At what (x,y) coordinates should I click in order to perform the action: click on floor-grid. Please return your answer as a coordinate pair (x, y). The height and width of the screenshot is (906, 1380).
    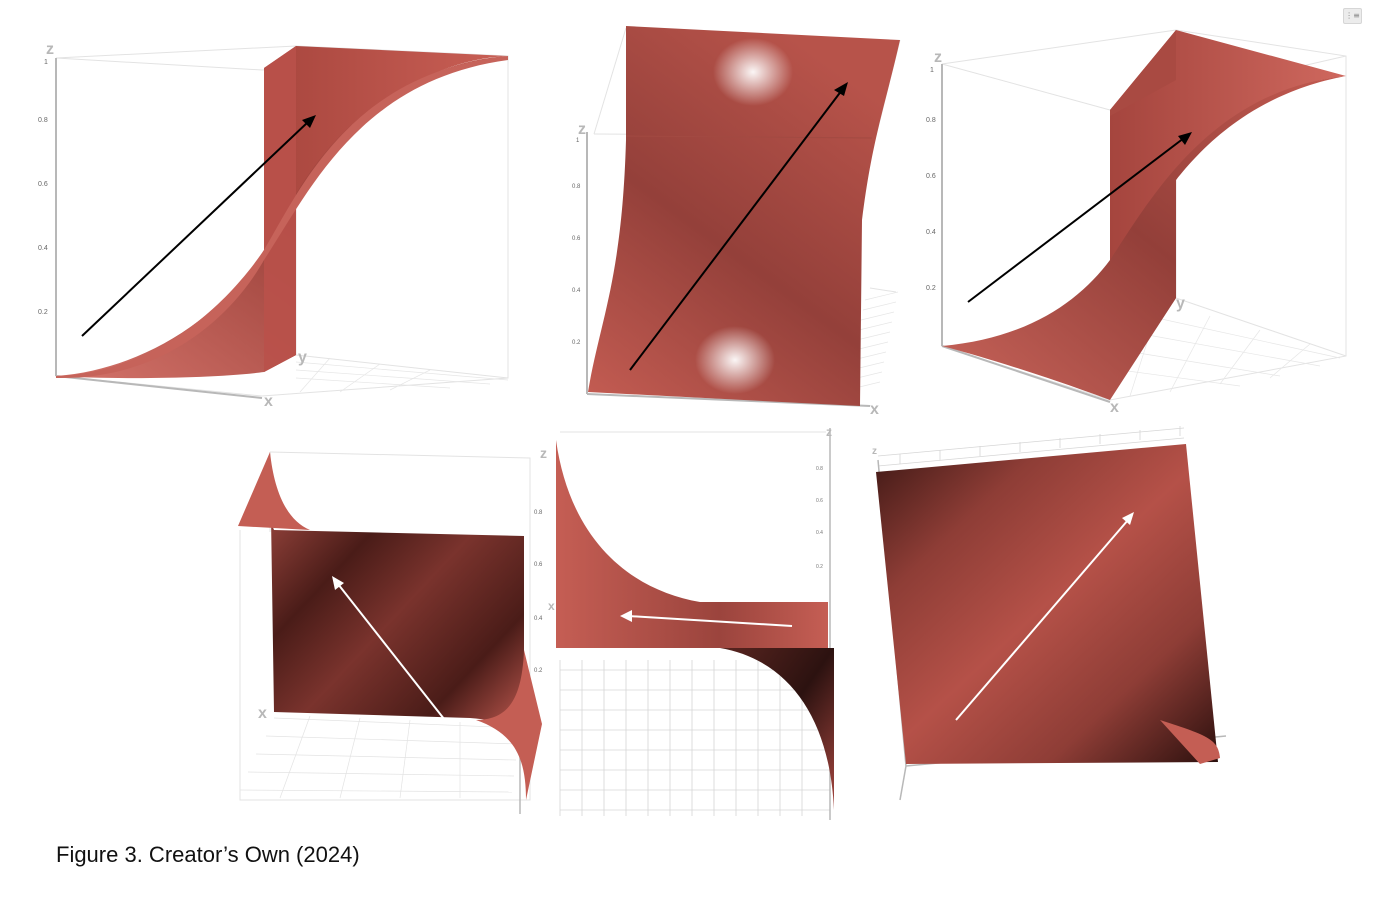
    Looking at the image, I should click on (380, 757).